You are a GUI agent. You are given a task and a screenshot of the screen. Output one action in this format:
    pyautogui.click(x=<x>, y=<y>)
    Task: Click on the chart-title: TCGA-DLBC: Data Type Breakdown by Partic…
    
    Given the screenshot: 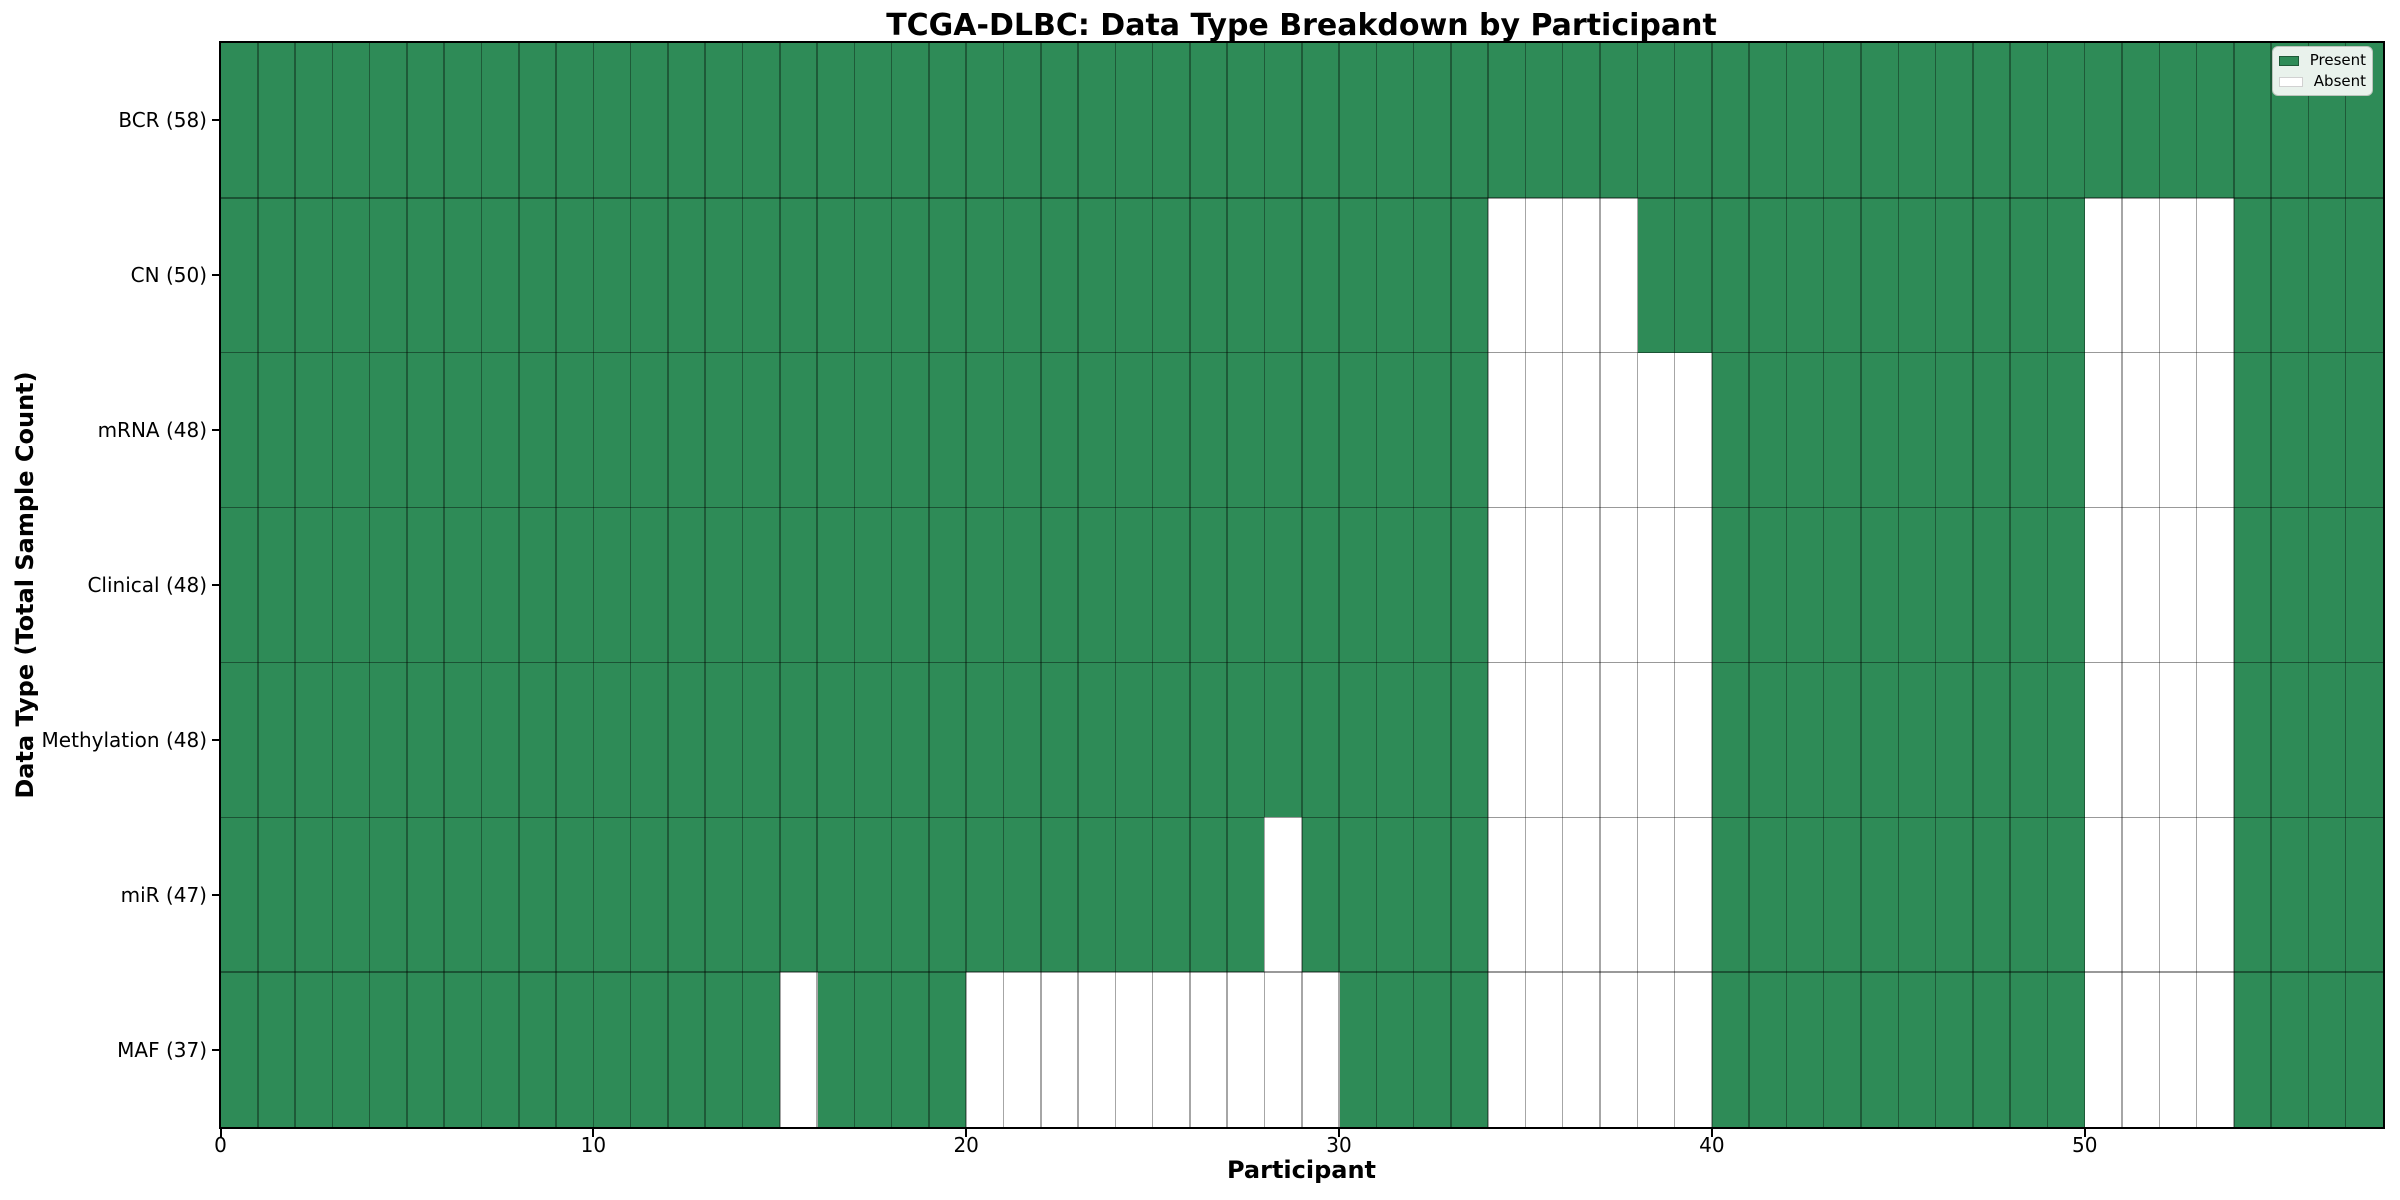 What is the action you would take?
    pyautogui.click(x=1301, y=25)
    